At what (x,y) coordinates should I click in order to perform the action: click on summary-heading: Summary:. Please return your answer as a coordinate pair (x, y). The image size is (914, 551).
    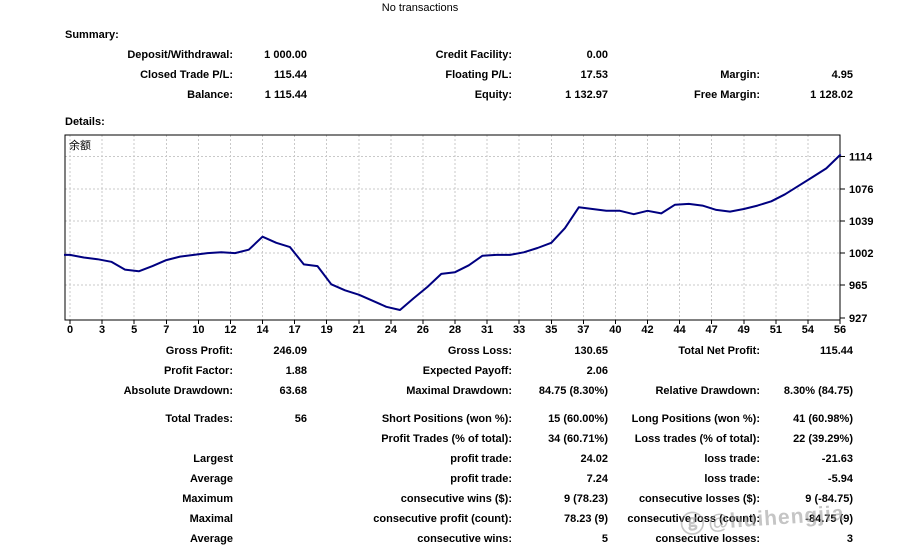
    Looking at the image, I should click on (92, 35).